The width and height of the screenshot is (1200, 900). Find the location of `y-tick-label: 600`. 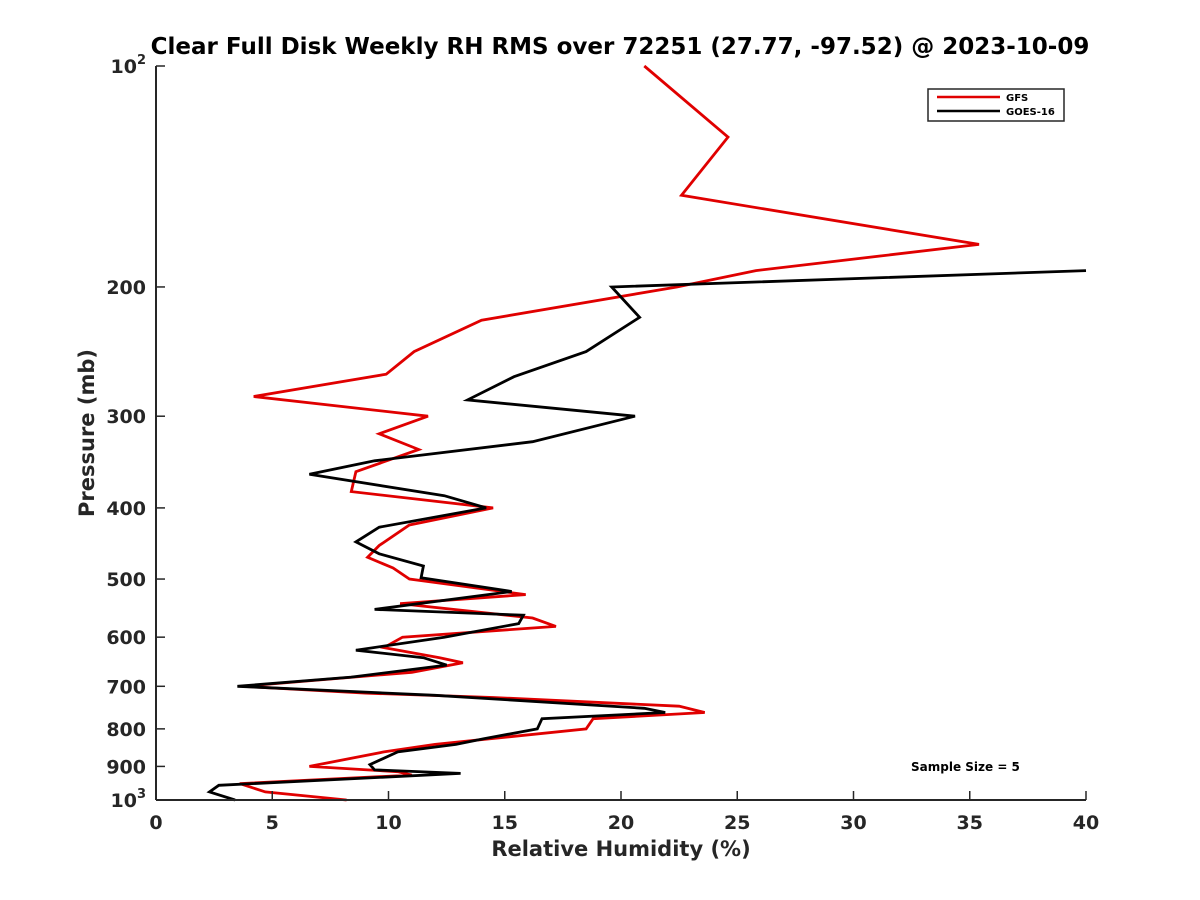

y-tick-label: 600 is located at coordinates (126, 638).